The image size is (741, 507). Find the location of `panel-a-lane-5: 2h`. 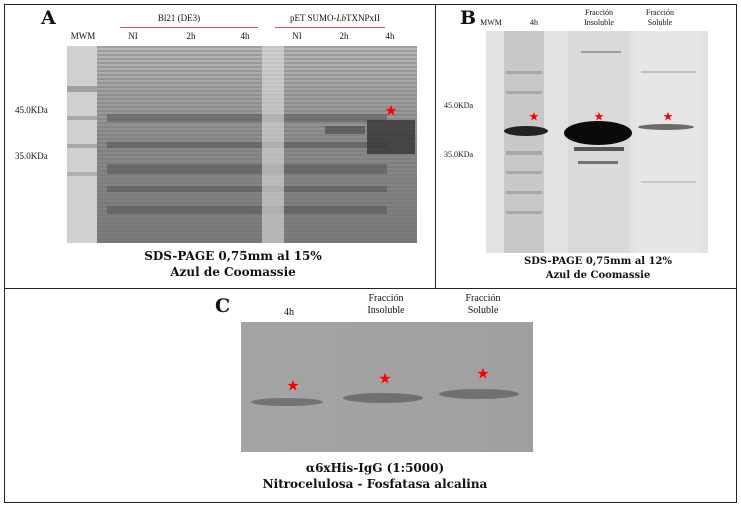

panel-a-lane-5: 2h is located at coordinates (344, 36).